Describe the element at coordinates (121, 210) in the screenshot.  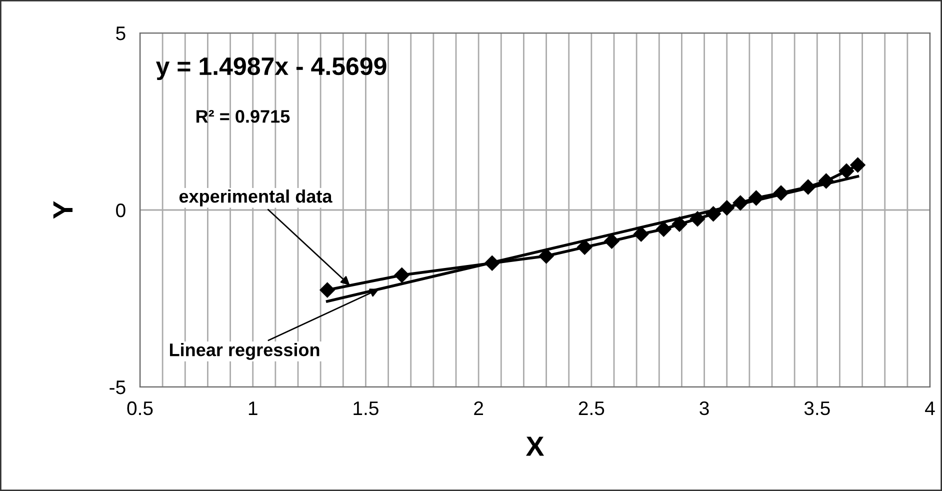
I see `y-tick-label: 0` at that location.